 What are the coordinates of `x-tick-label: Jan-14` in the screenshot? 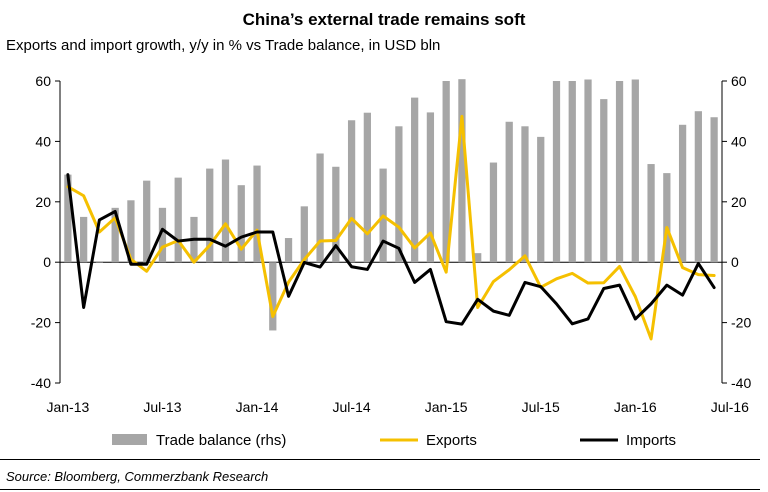 It's located at (257, 407).